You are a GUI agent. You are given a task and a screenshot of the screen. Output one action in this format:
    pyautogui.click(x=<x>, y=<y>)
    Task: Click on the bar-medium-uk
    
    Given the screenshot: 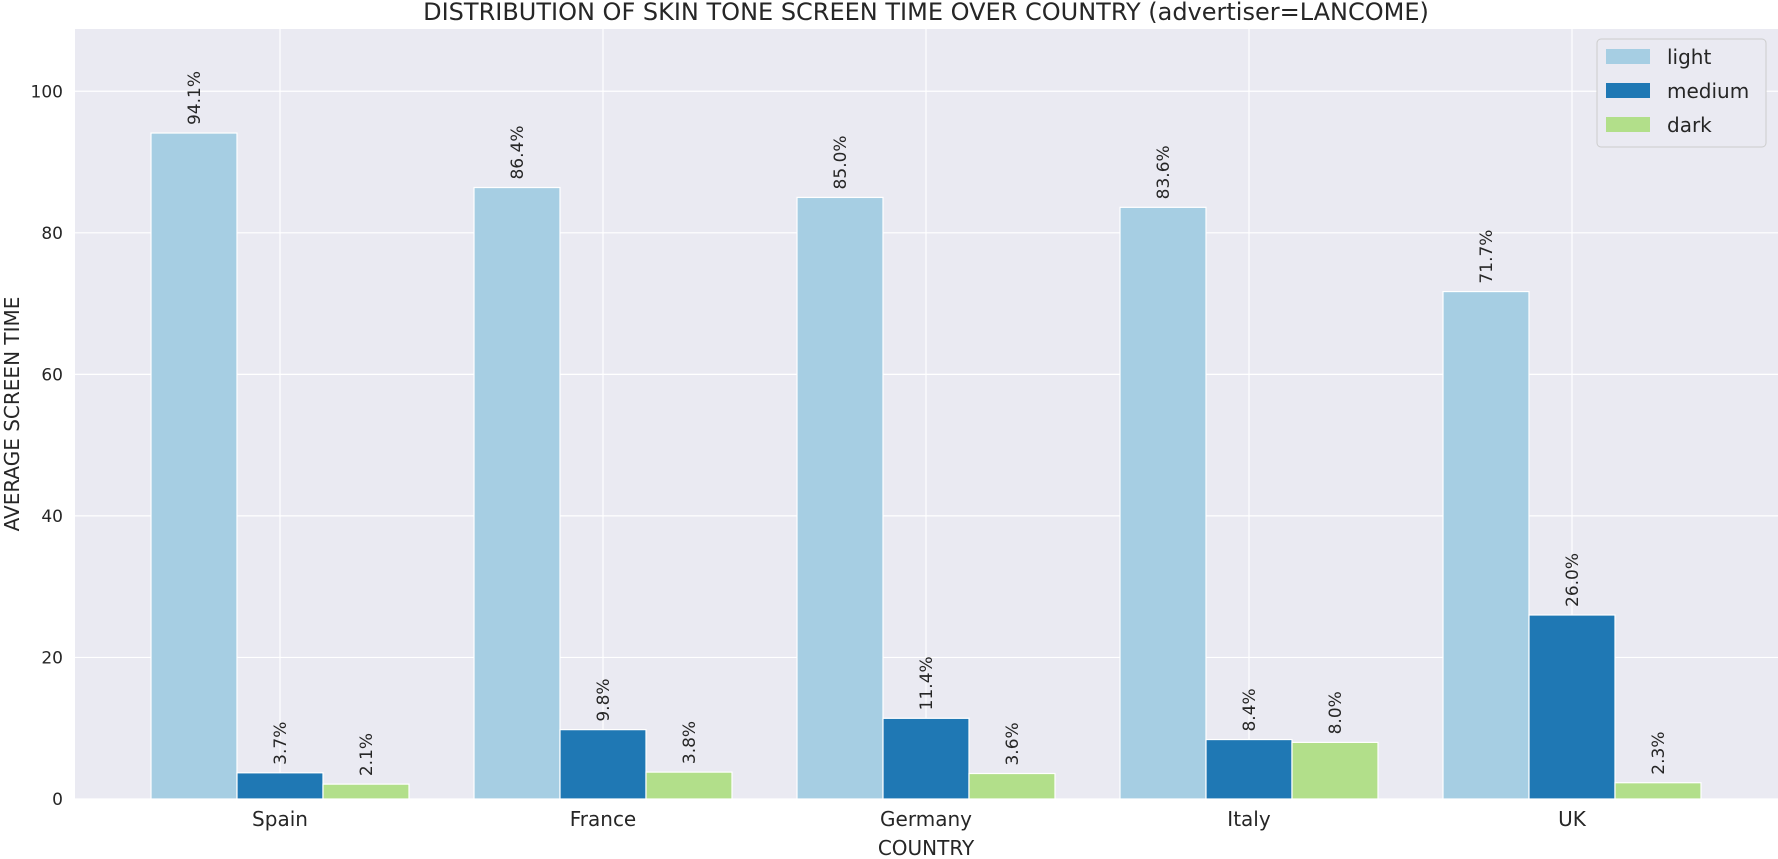 What is the action you would take?
    pyautogui.click(x=1572, y=707)
    